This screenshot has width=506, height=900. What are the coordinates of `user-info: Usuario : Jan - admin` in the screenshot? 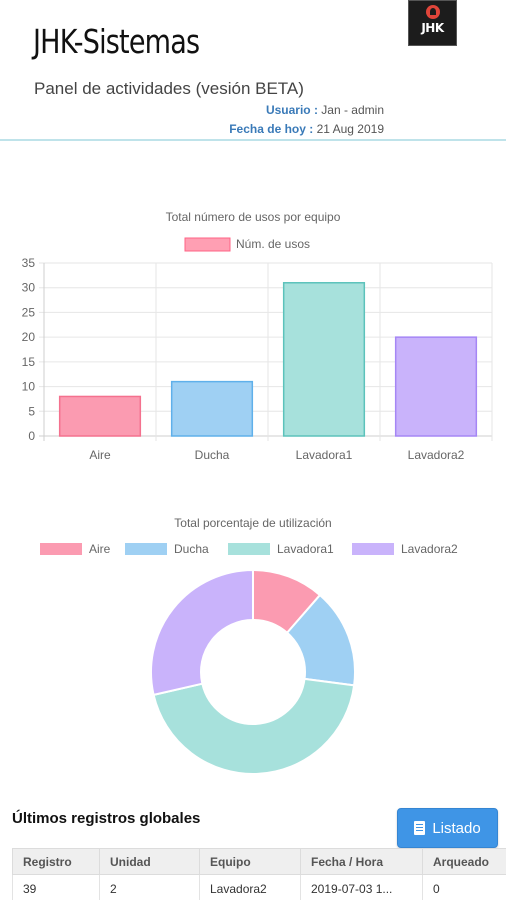 It's located at (325, 110).